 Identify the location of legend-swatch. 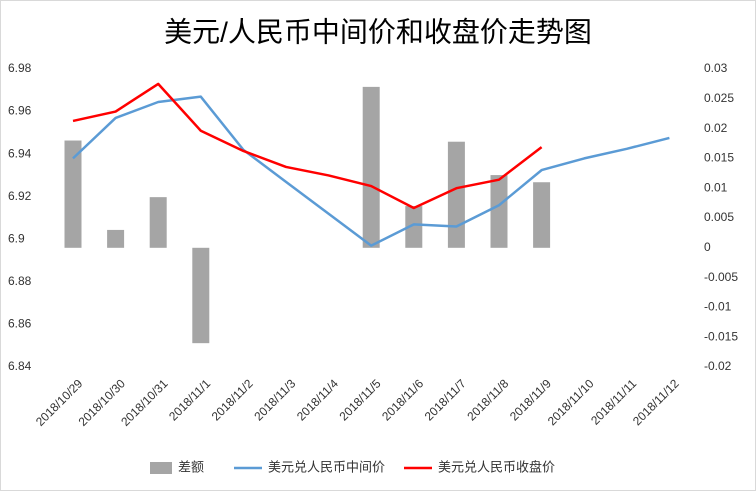
(161, 468).